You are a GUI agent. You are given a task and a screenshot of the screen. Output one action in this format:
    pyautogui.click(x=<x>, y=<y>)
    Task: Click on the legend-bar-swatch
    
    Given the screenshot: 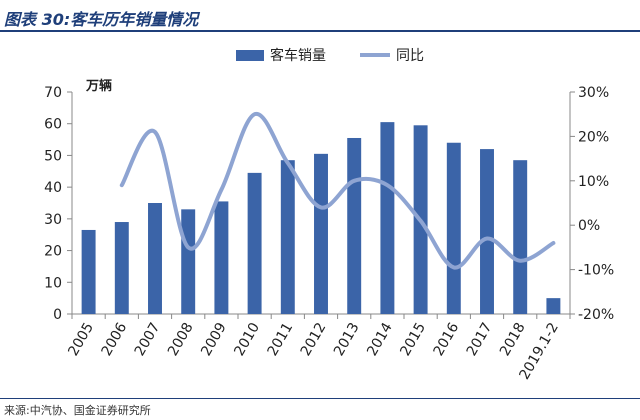 What is the action you would take?
    pyautogui.click(x=250, y=55)
    